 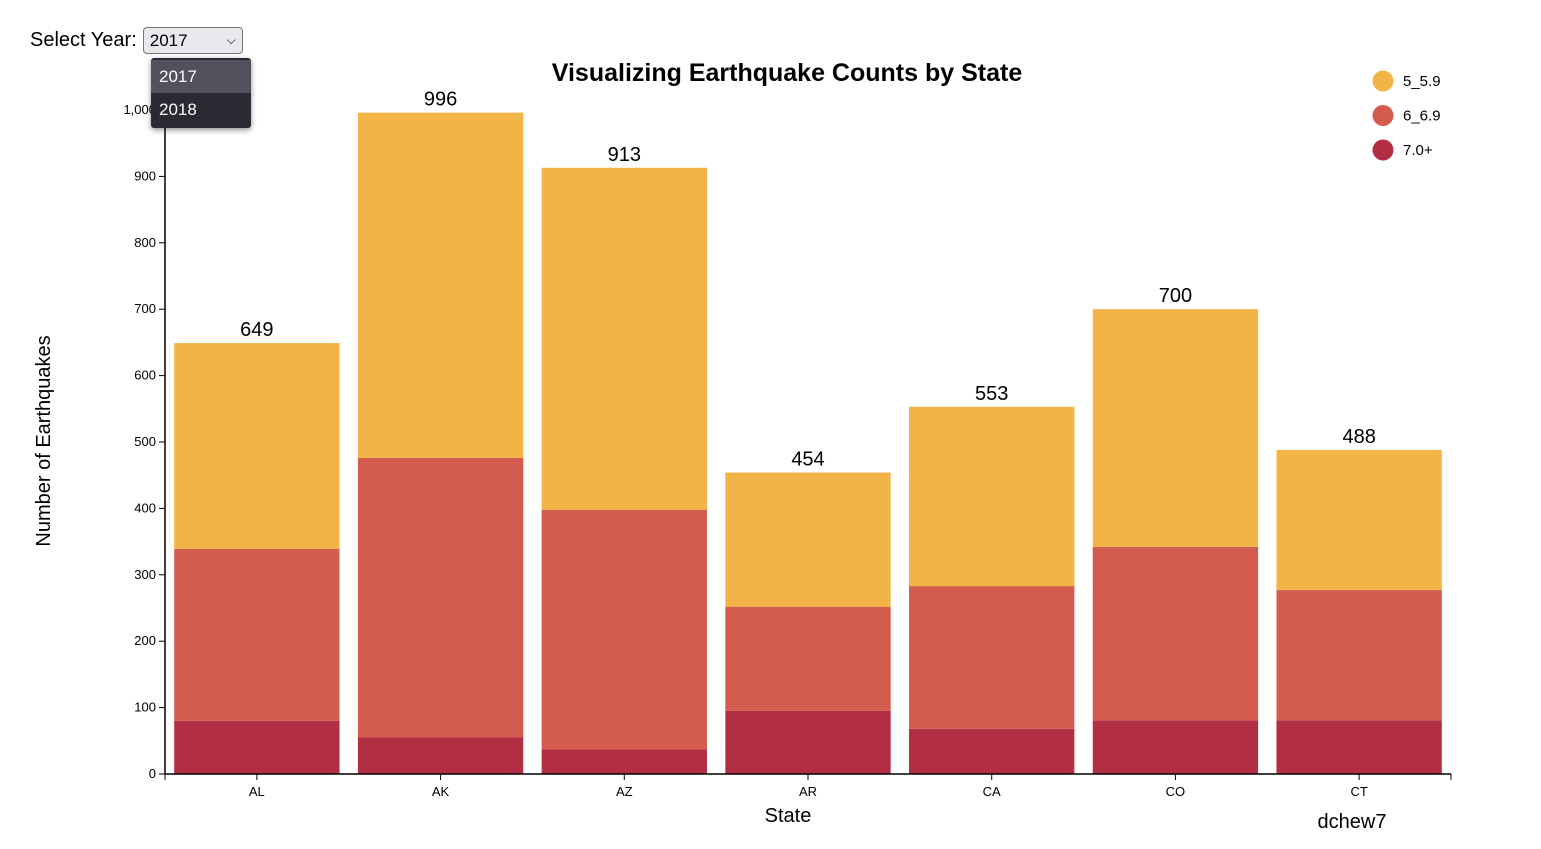 I want to click on x-tick-label-ar: AR, so click(x=808, y=791).